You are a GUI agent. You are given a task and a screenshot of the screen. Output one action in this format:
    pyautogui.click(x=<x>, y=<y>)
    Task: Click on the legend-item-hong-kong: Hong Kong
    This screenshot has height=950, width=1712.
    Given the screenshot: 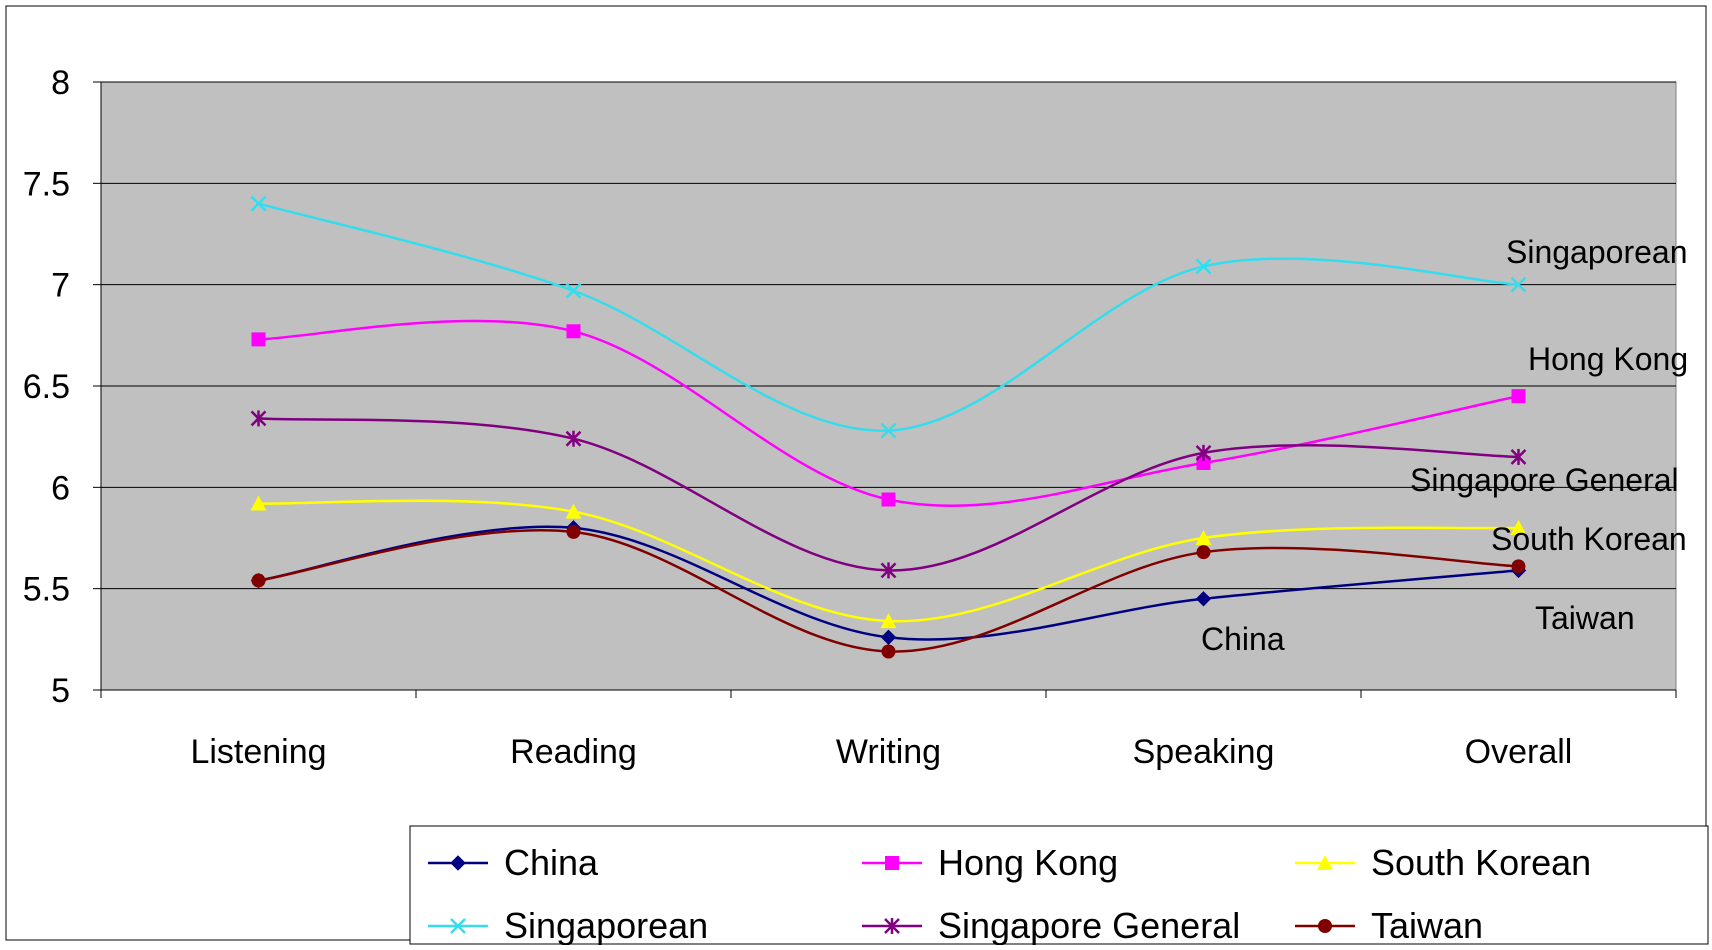 What is the action you would take?
    pyautogui.click(x=990, y=862)
    